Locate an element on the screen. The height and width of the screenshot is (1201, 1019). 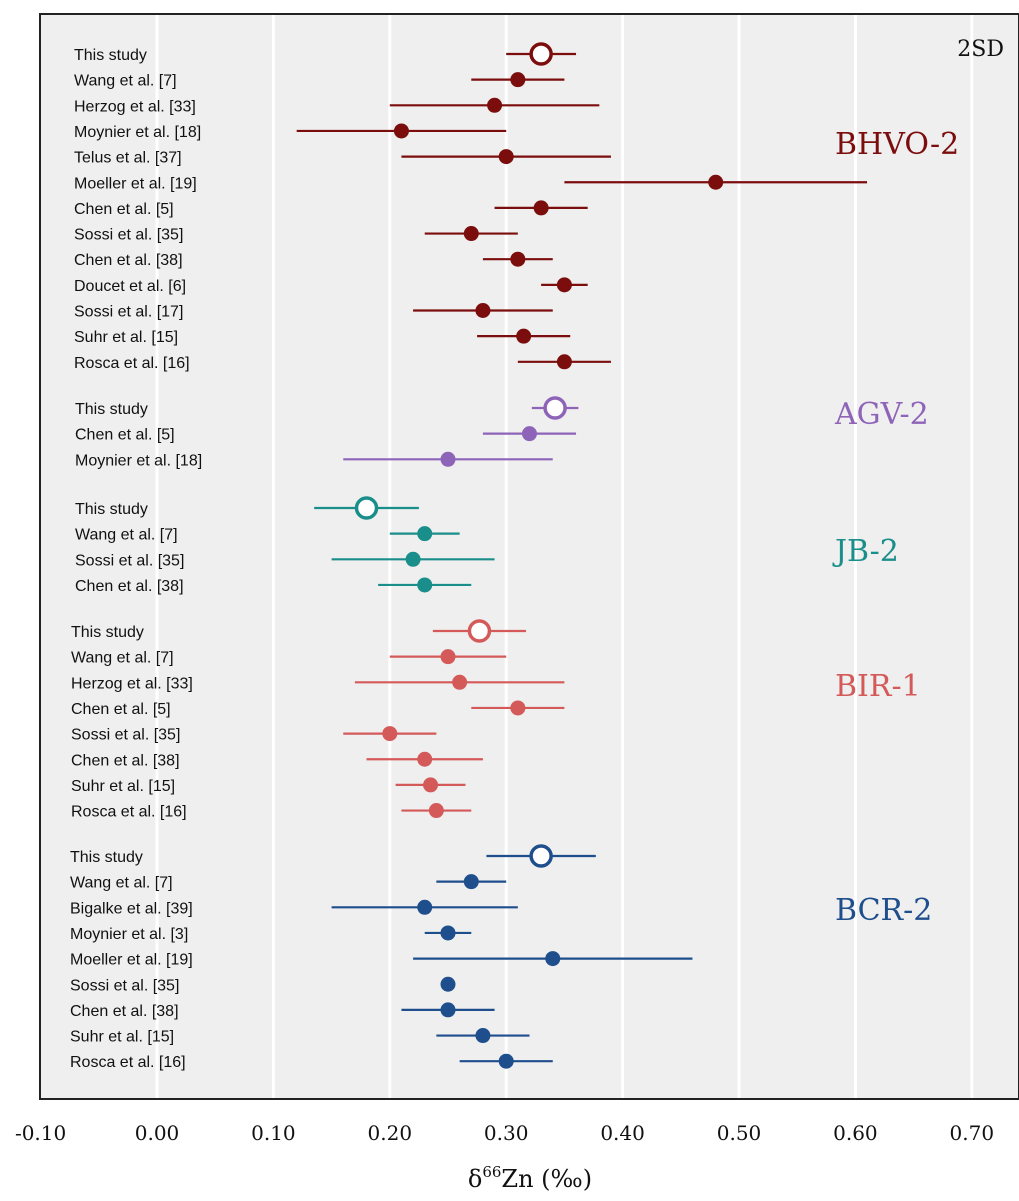
tick-layer: -0.10 0.00 0.10 0.20 0.30 0.40 0.50 0.60 0.70 is located at coordinates (504, 1133).